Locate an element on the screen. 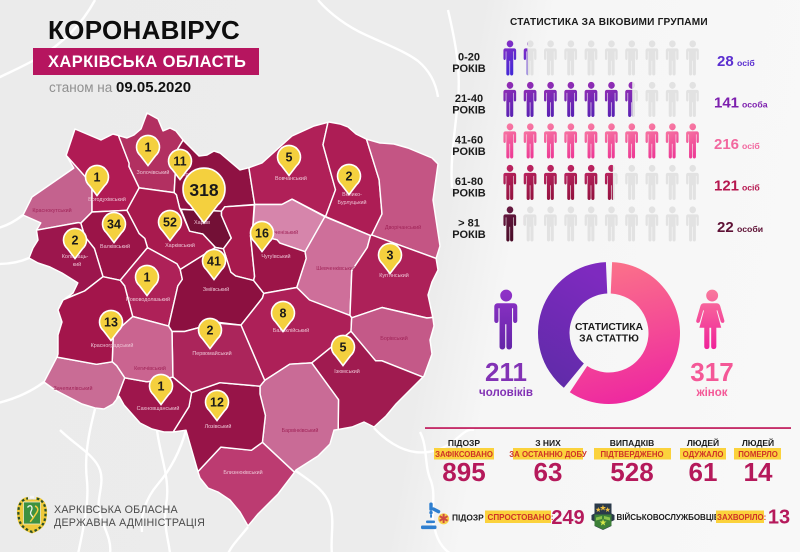 This screenshot has width=800, height=552. svg-text: Близнюківський is located at coordinates (242, 472).